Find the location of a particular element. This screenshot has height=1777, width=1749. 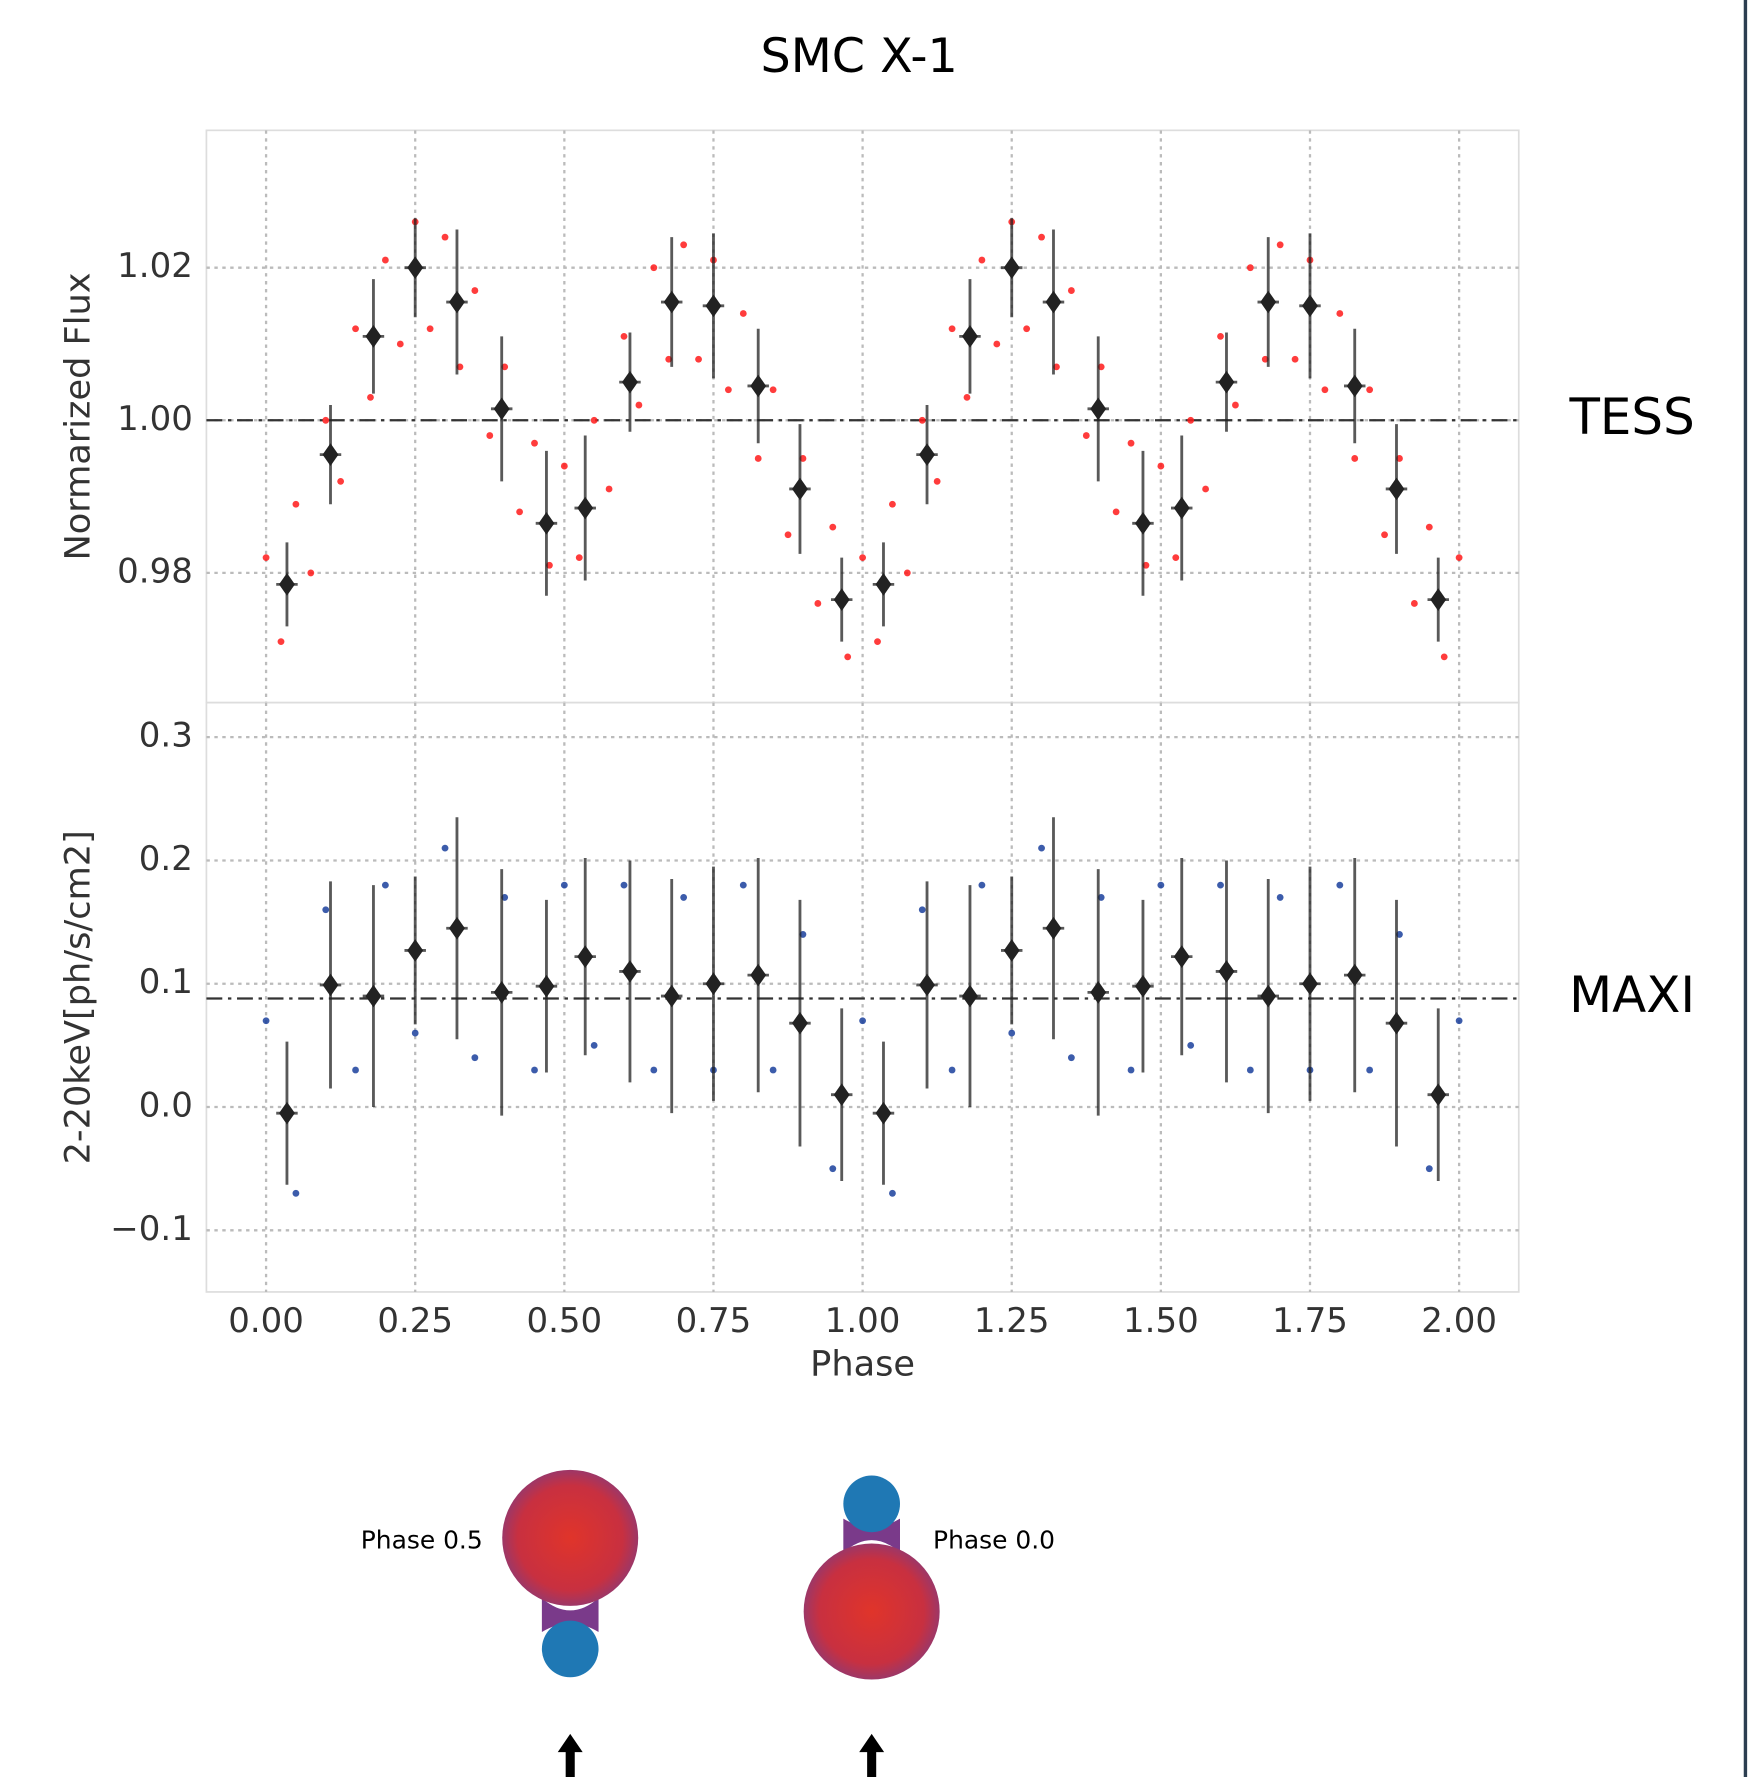

diagram-label: Phase 0.5 is located at coordinates (422, 1539).